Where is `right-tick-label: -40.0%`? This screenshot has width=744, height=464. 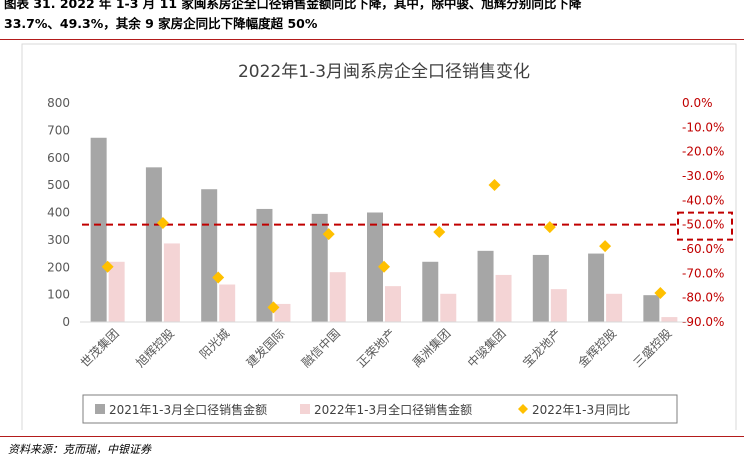
right-tick-label: -40.0% is located at coordinates (703, 200).